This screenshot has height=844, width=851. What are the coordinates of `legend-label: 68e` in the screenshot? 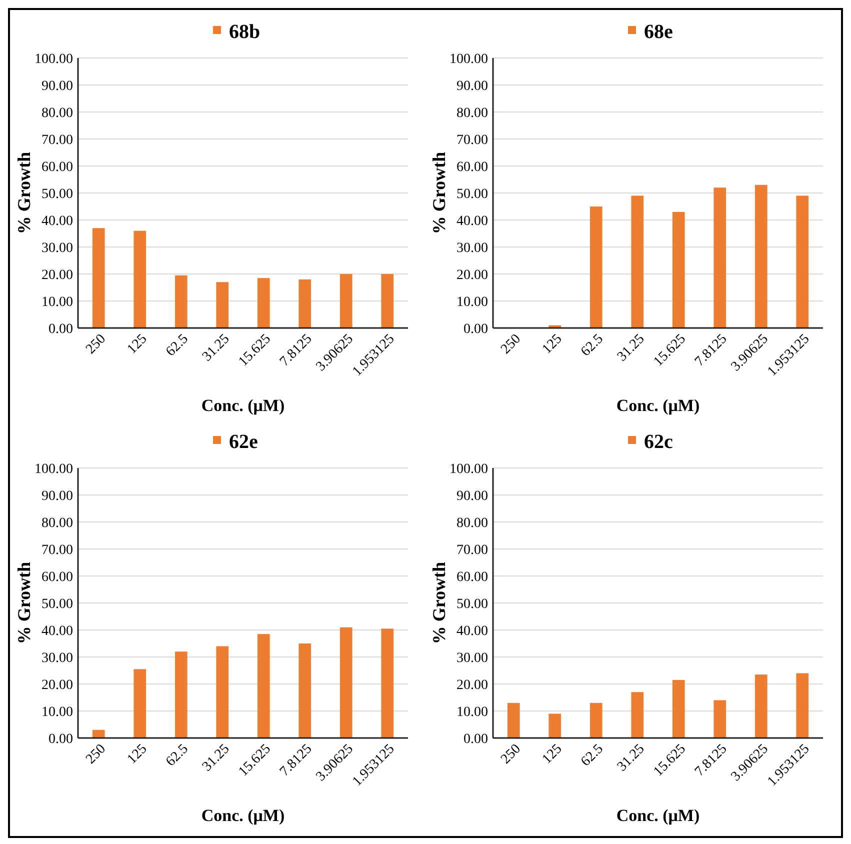 It's located at (658, 32).